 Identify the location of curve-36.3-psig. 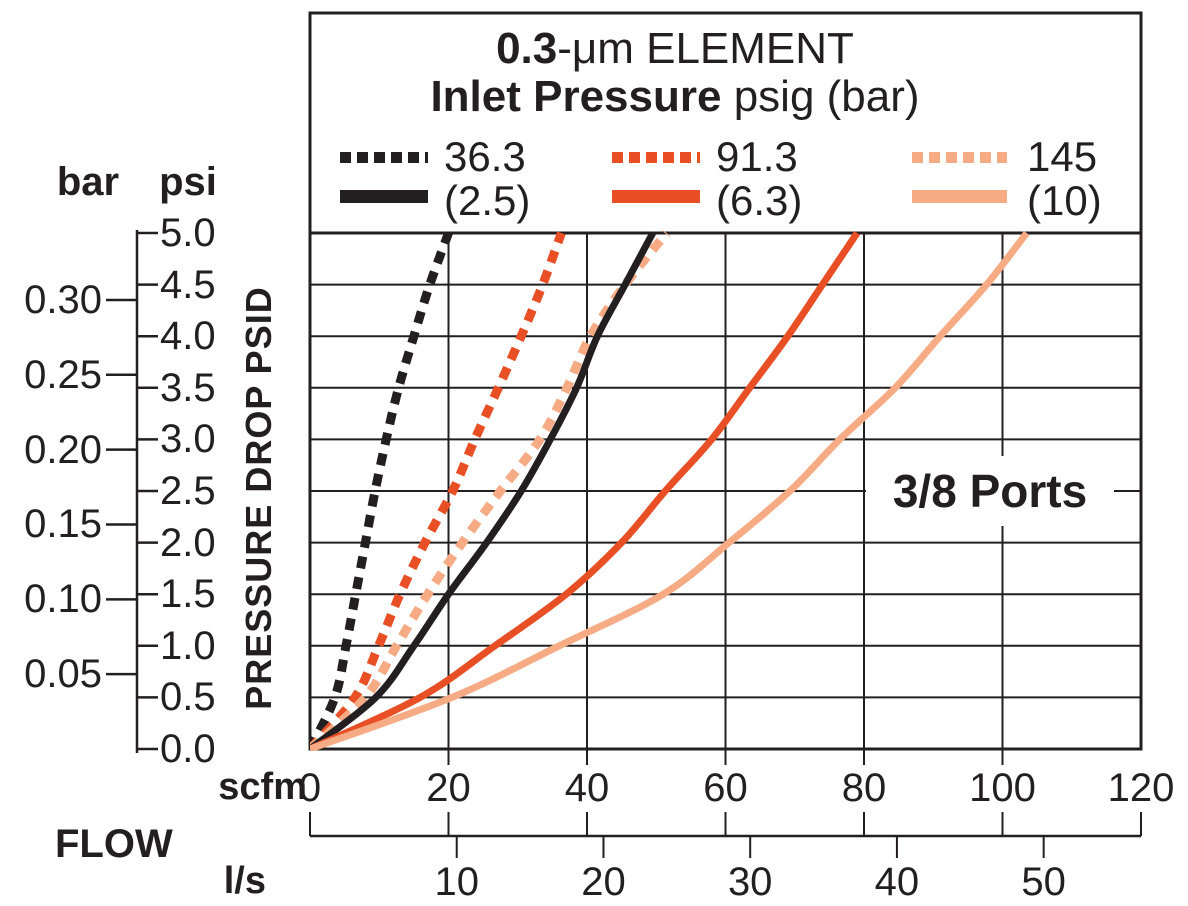
(381, 491).